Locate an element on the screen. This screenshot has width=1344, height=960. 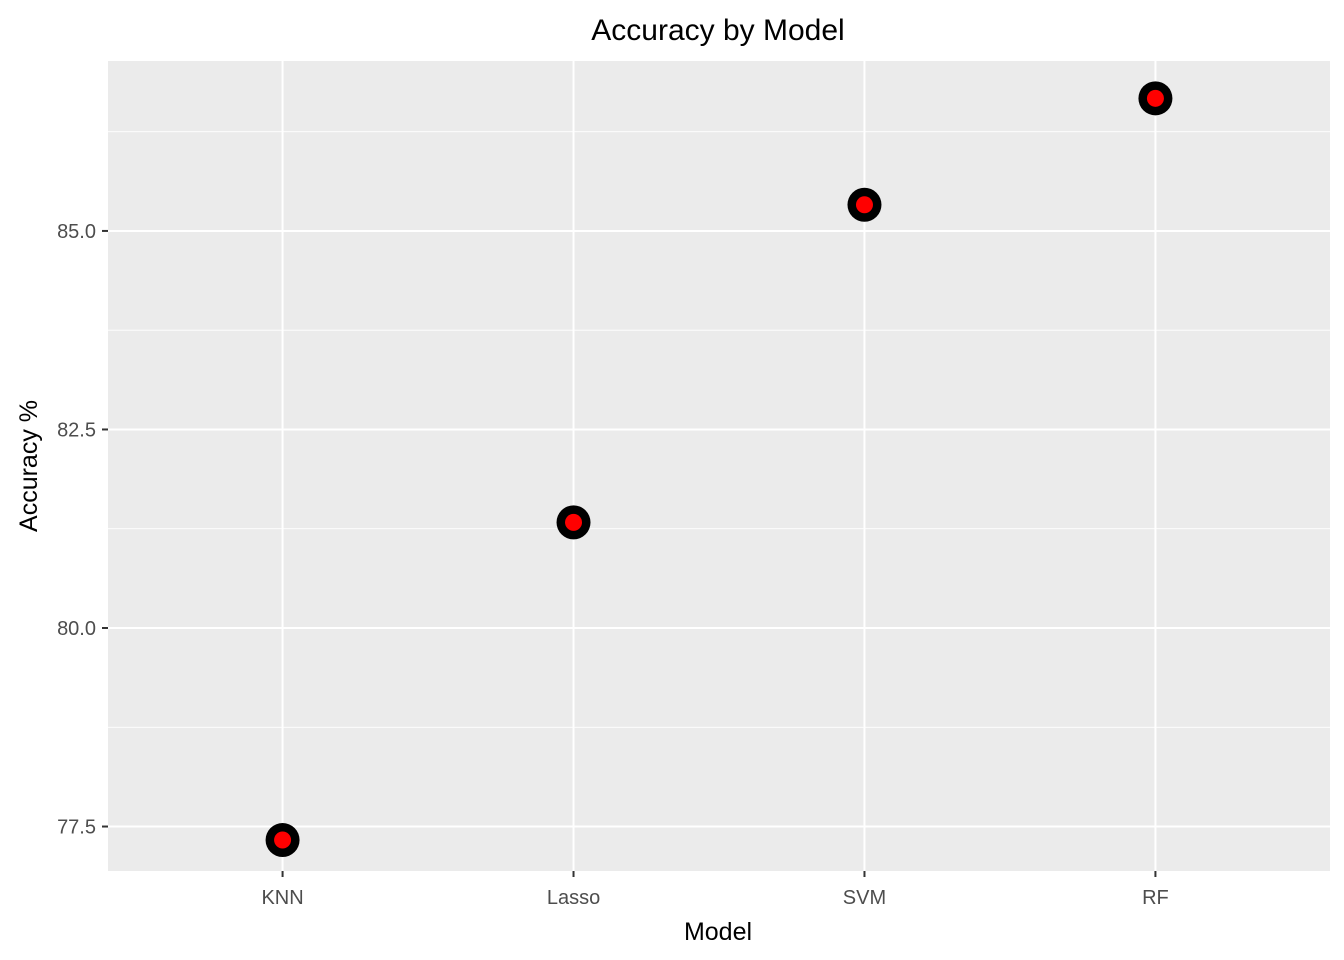
y-tick-label: 80.0 is located at coordinates (76, 629).